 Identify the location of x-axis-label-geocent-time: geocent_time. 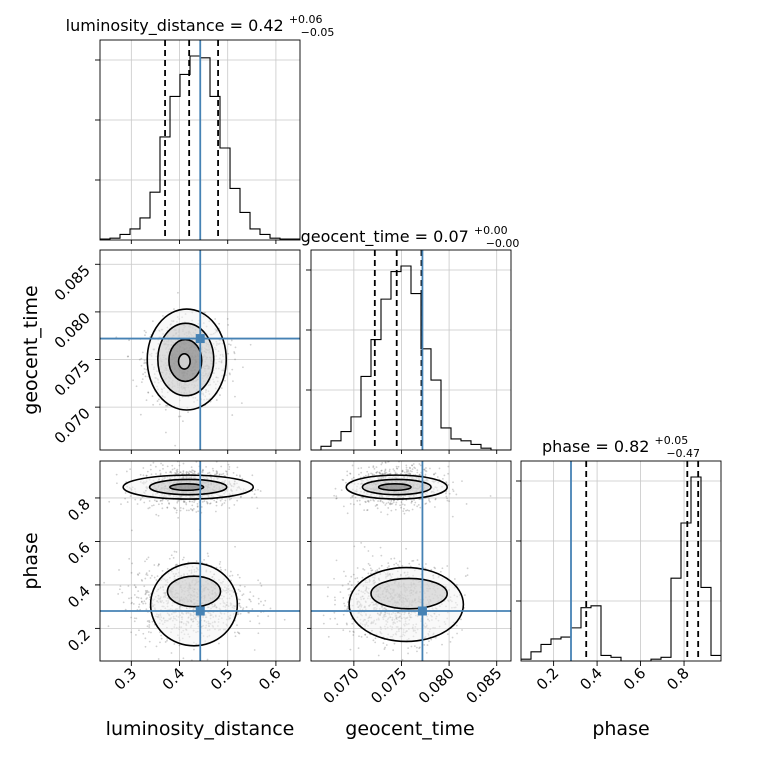
(409, 729).